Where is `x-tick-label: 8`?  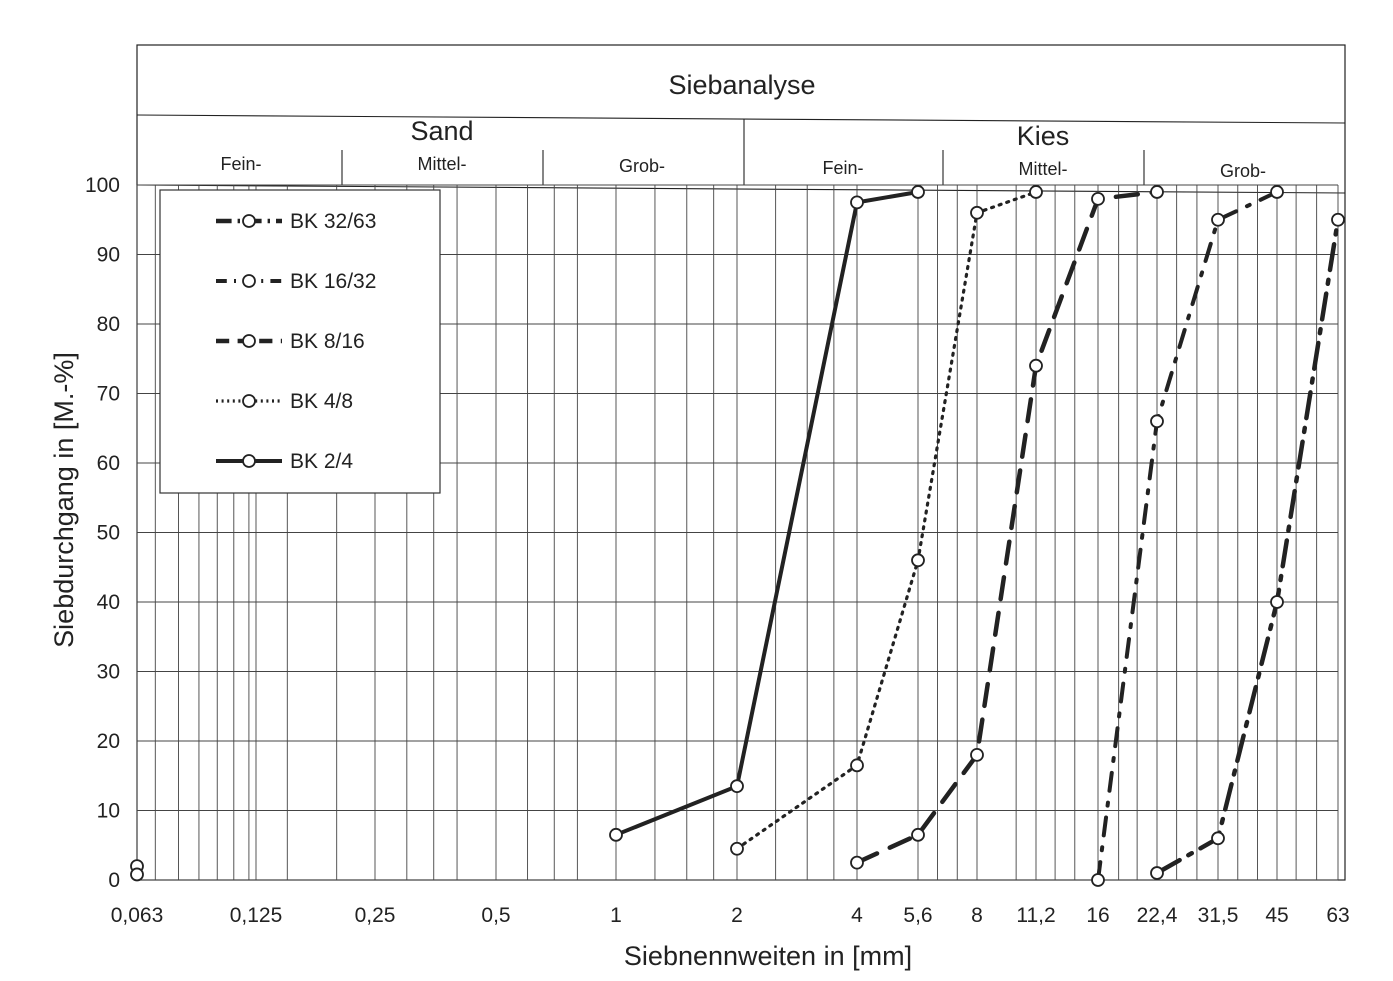
x-tick-label: 8 is located at coordinates (977, 915).